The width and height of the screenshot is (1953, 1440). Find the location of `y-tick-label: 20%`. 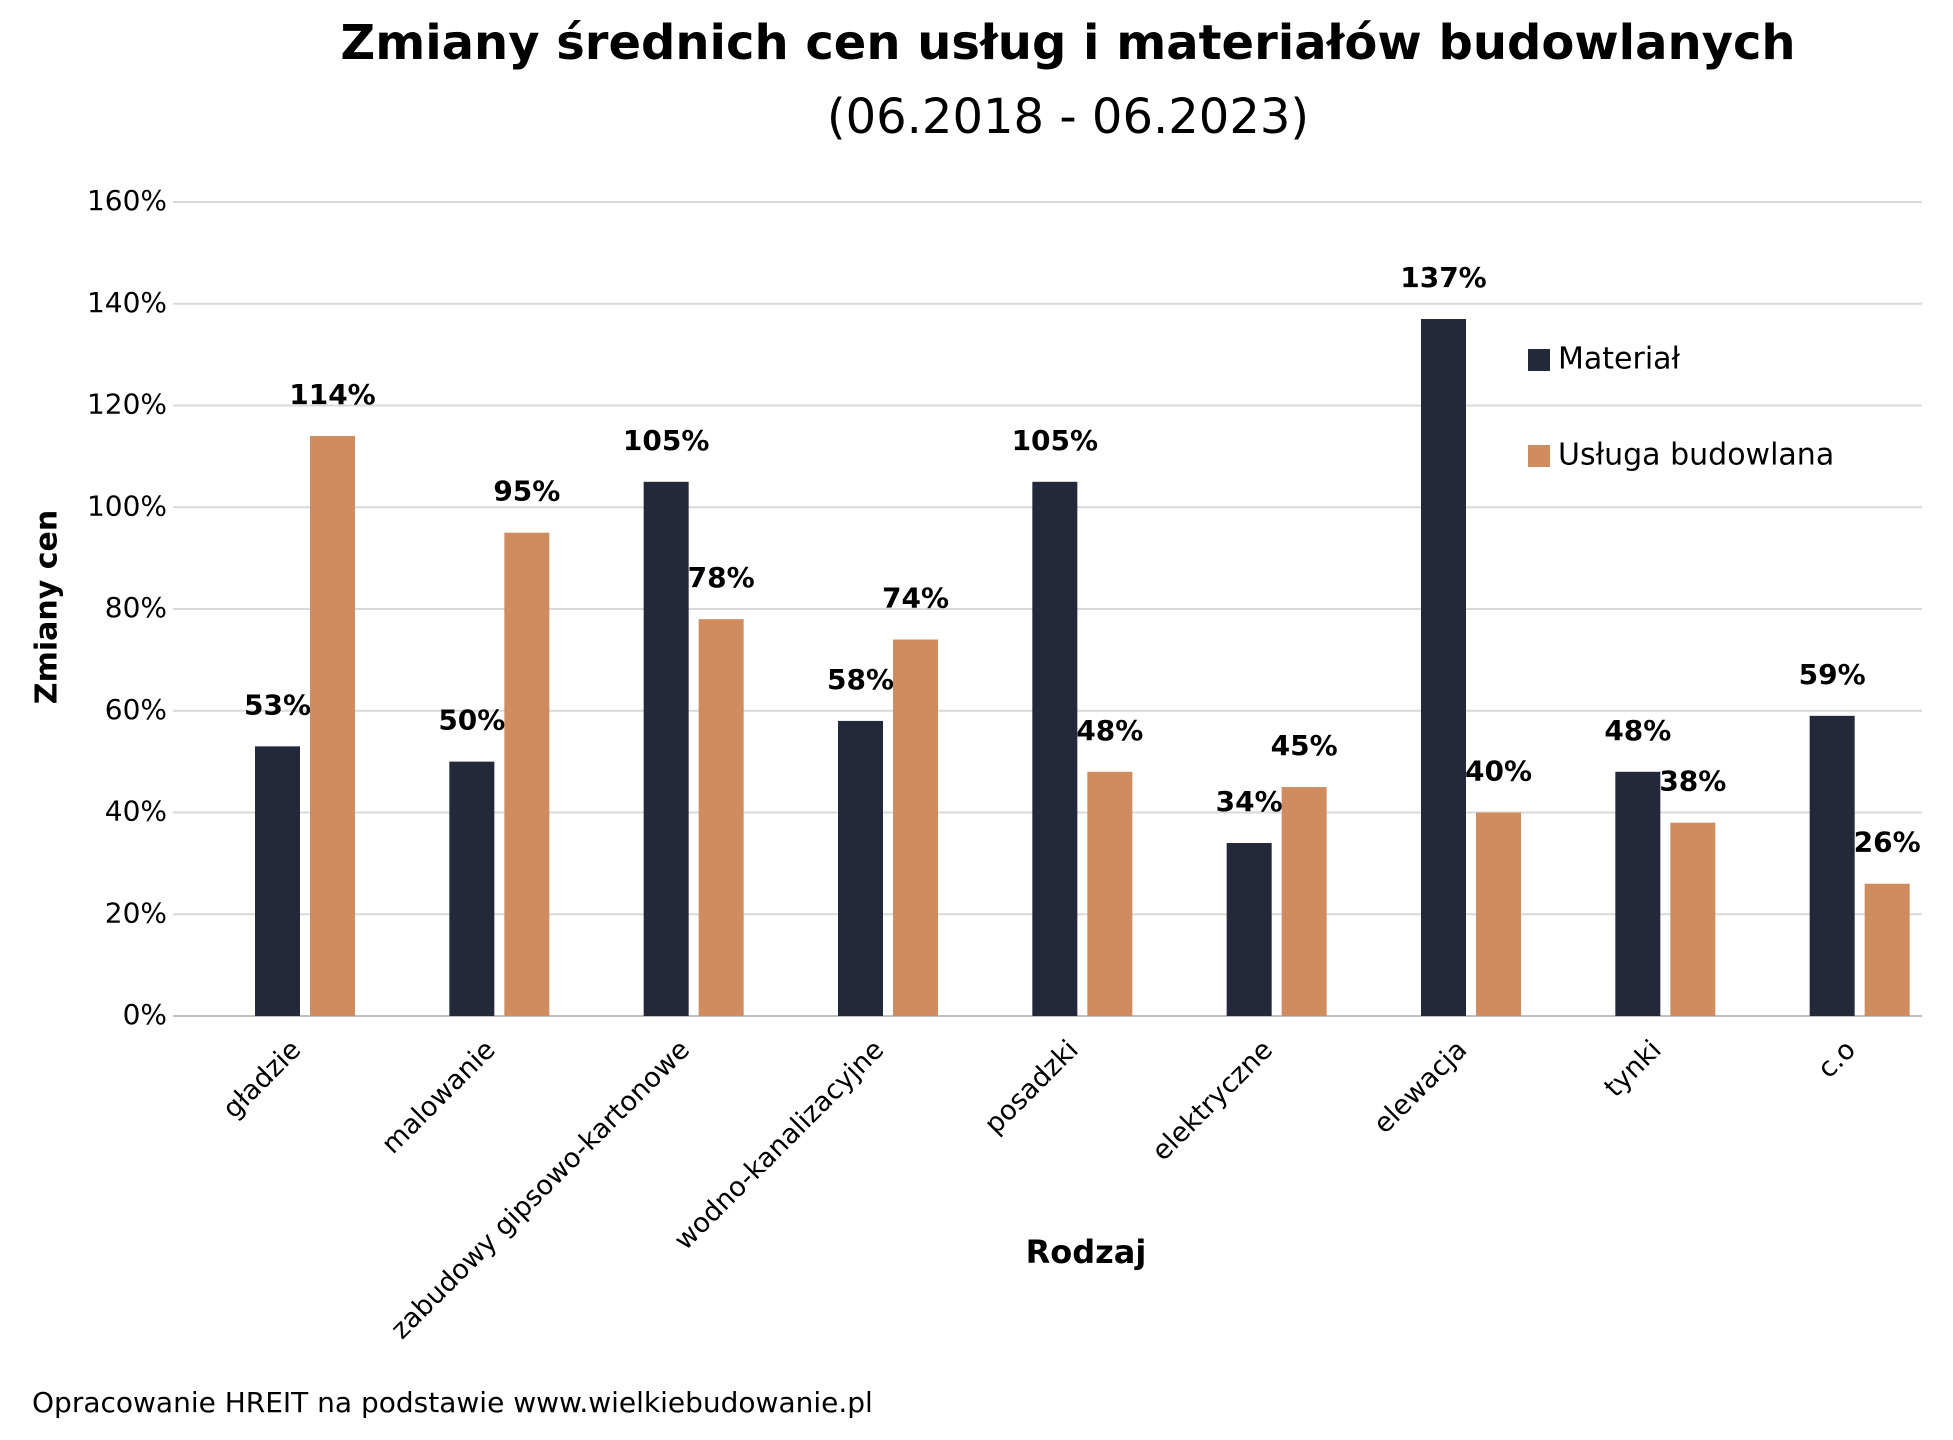

y-tick-label: 20% is located at coordinates (136, 912).